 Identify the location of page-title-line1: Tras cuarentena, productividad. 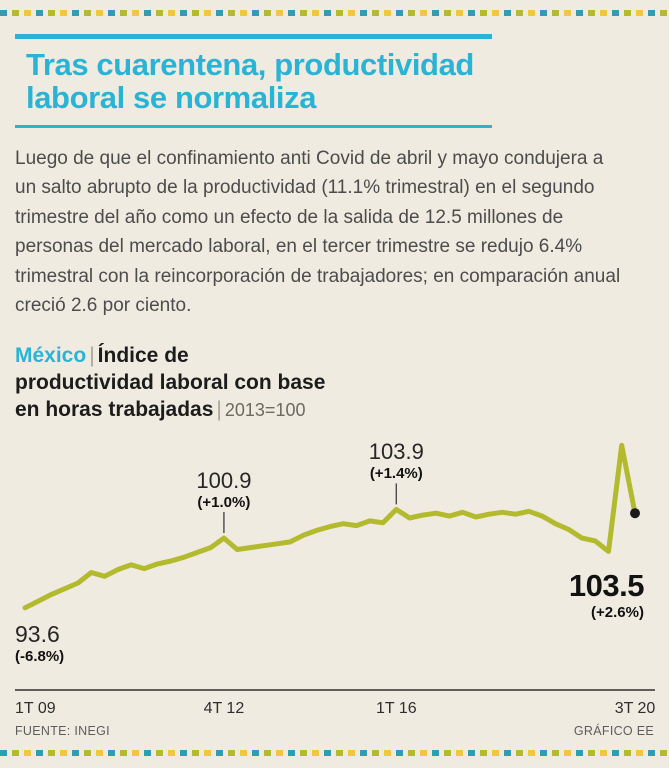
(250, 64).